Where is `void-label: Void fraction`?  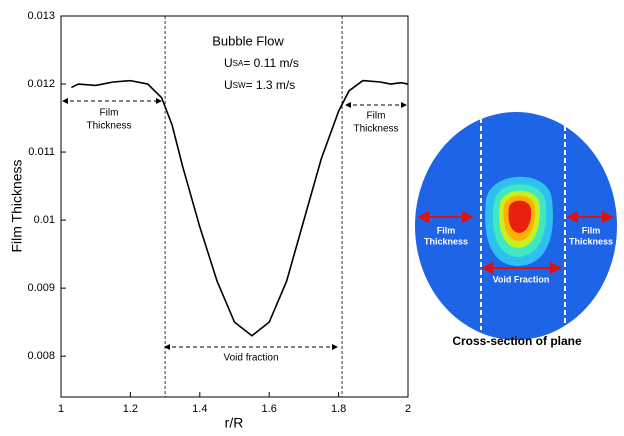 void-label: Void fraction is located at coordinates (250, 358).